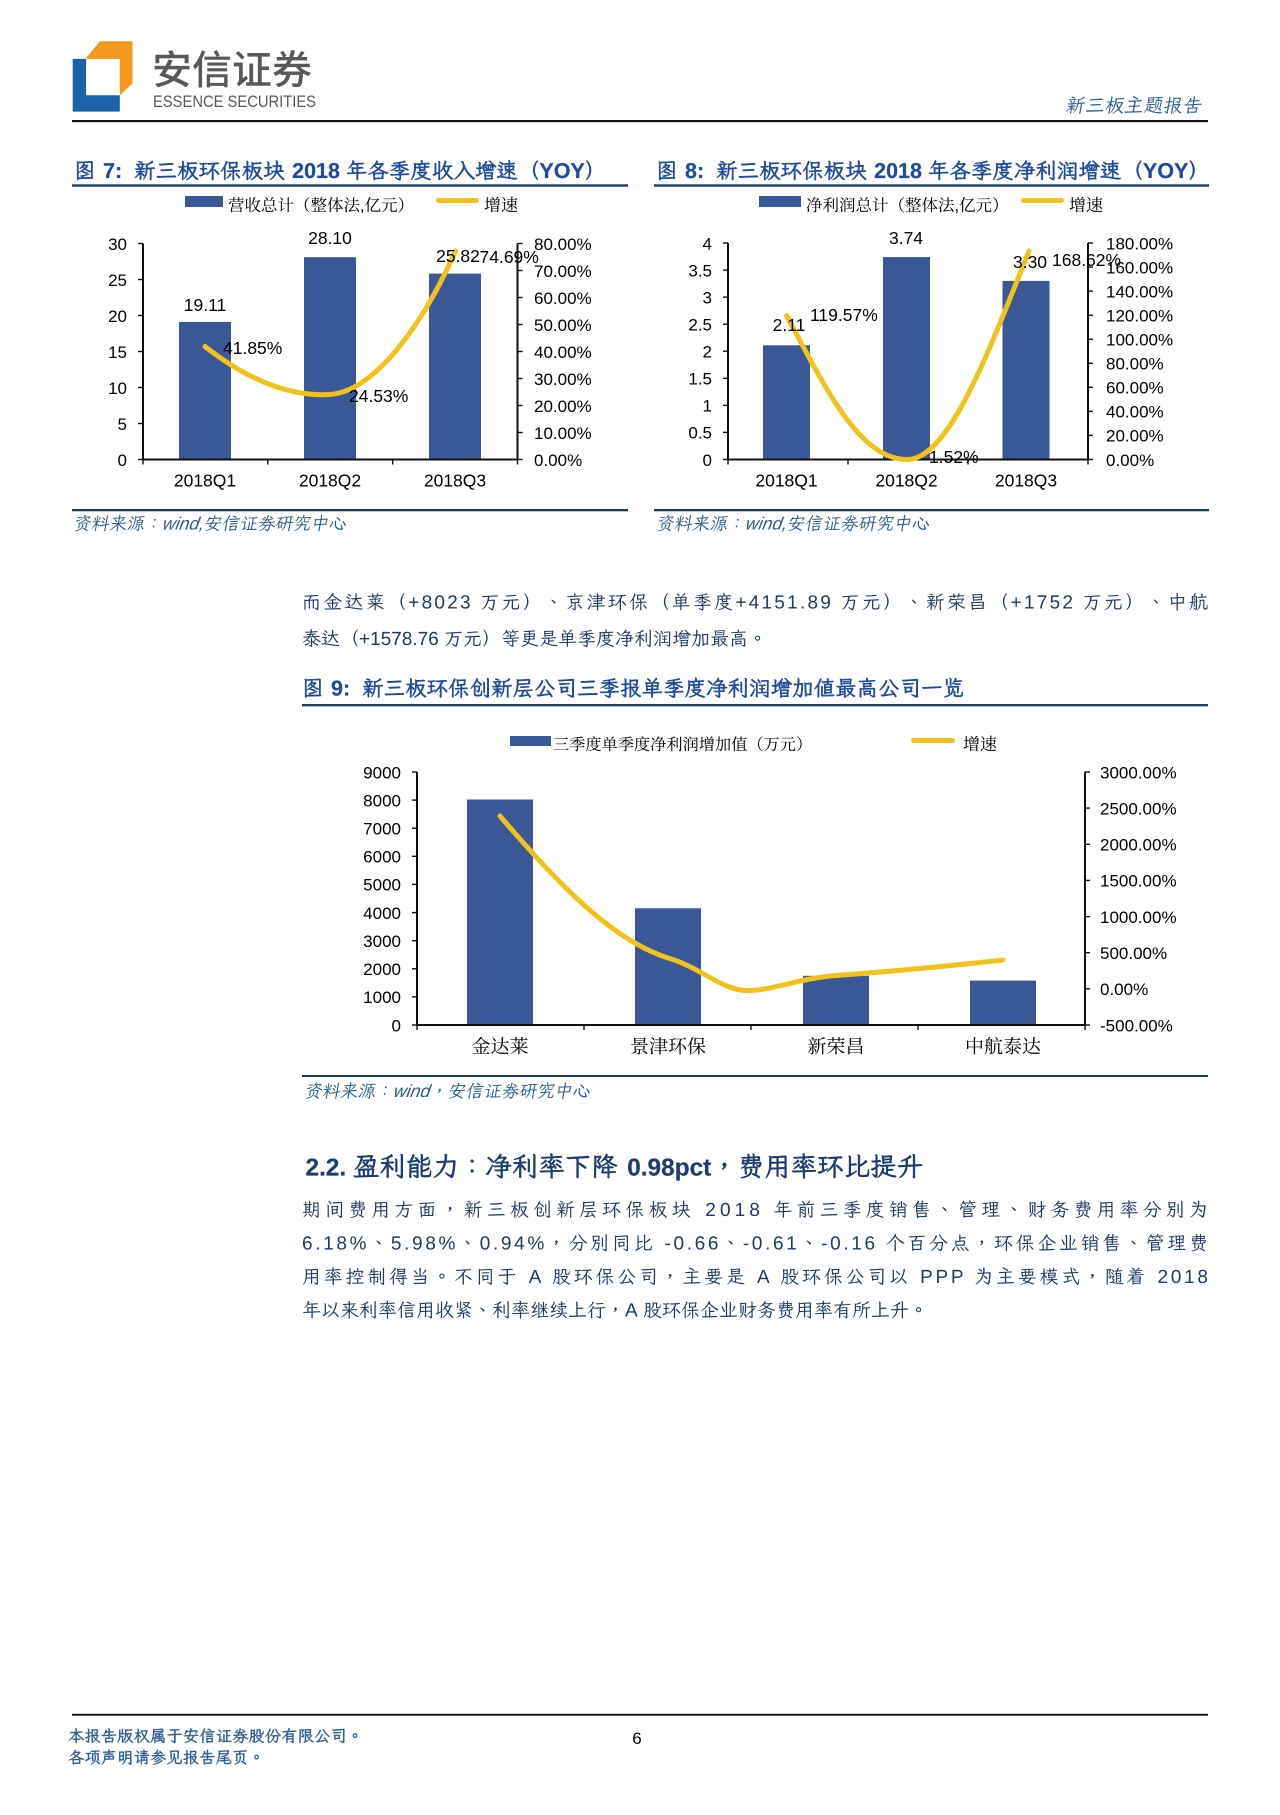 This screenshot has width=1280, height=1815. I want to click on svg-text: 100.00%, so click(1139, 340).